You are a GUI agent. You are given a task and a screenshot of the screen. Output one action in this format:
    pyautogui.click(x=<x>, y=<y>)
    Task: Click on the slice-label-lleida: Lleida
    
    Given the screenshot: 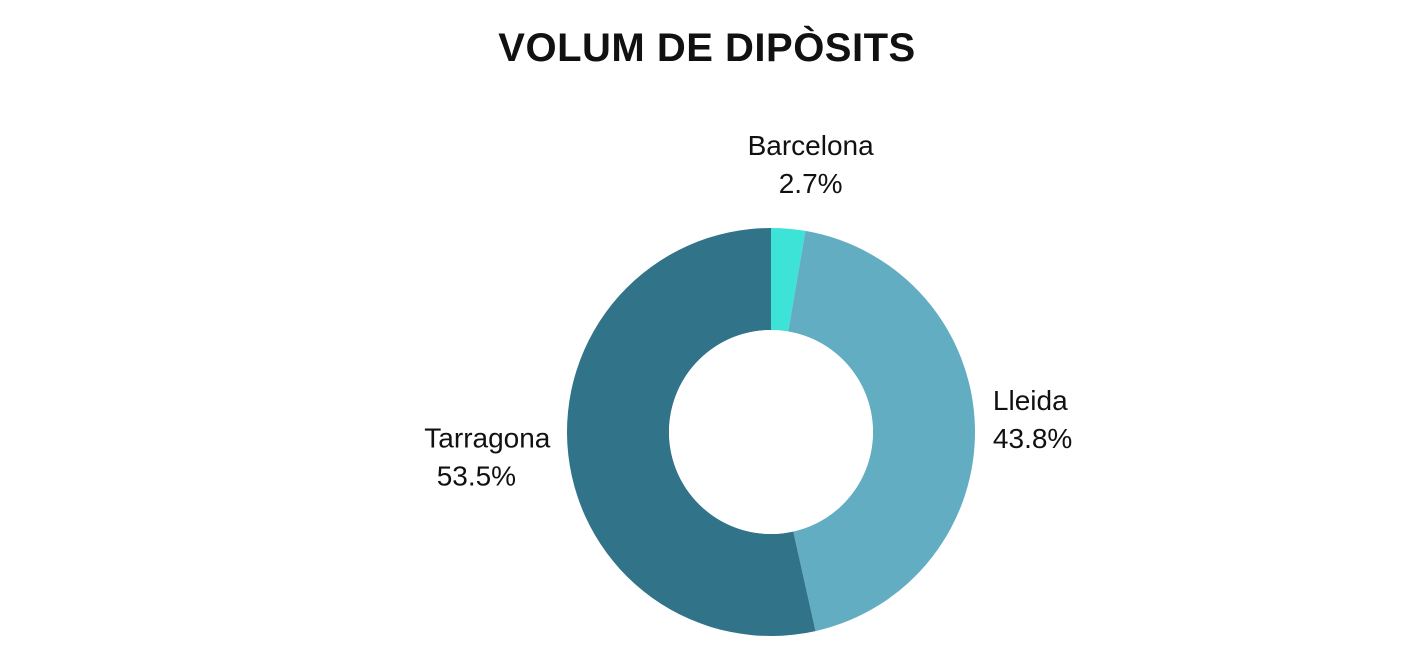 What is the action you would take?
    pyautogui.click(x=1030, y=400)
    